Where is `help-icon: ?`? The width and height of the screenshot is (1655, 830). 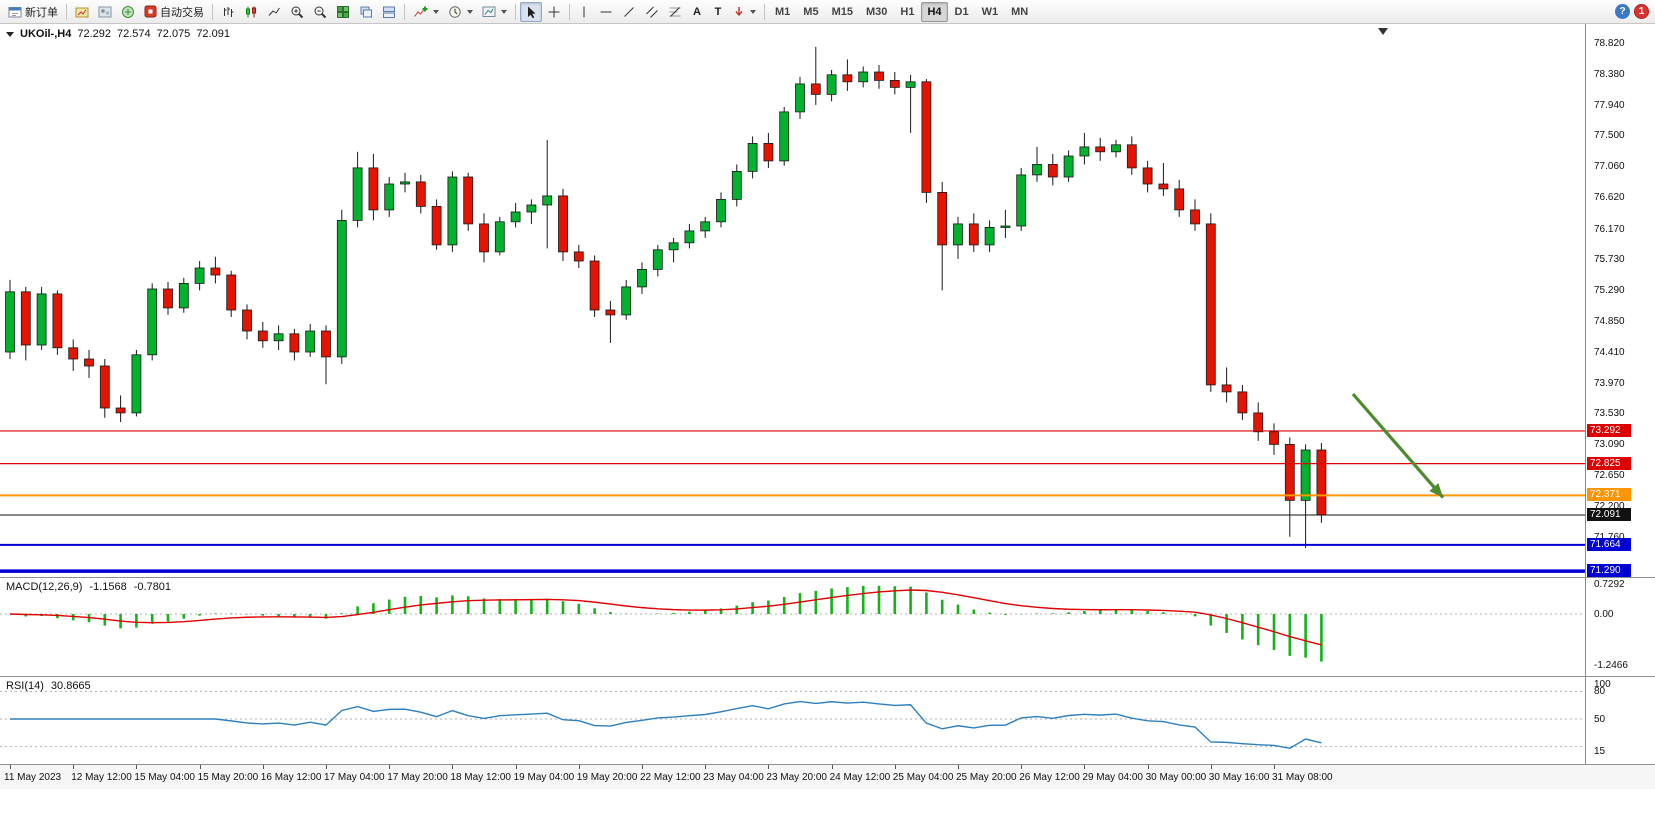
help-icon: ? is located at coordinates (1622, 11).